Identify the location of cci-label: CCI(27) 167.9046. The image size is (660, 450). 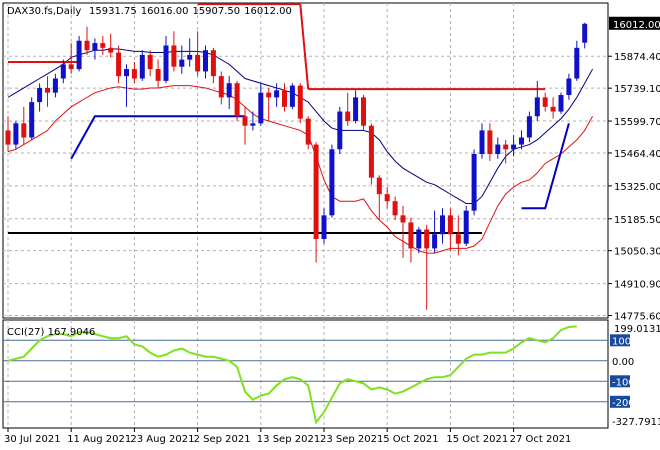
(51, 332).